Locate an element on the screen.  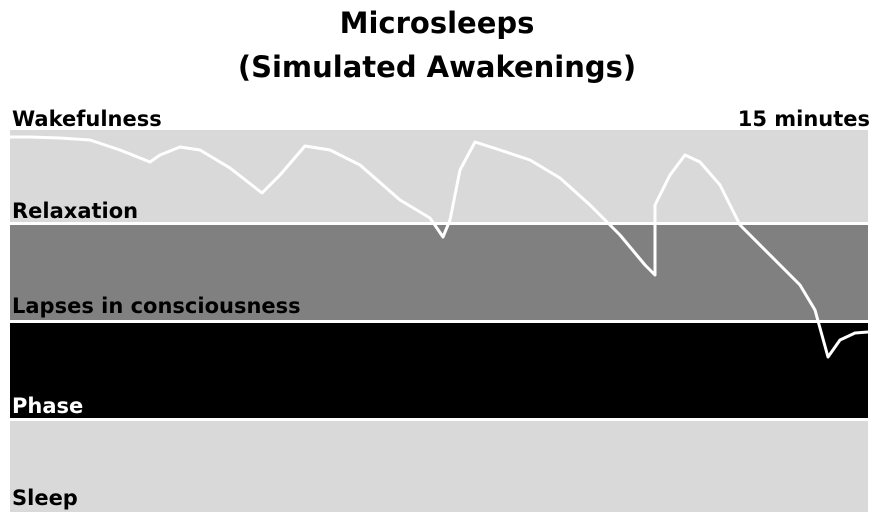
zone-label: Sleep is located at coordinates (45, 498).